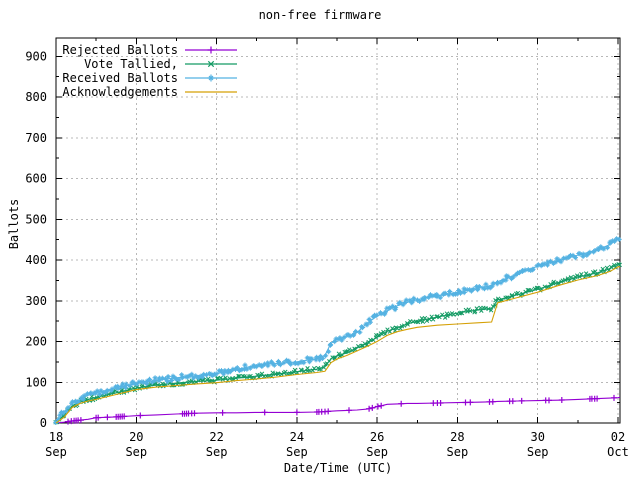  What do you see at coordinates (338, 468) in the screenshot?
I see `x-axis-label: Date/Time (UTC)` at bounding box center [338, 468].